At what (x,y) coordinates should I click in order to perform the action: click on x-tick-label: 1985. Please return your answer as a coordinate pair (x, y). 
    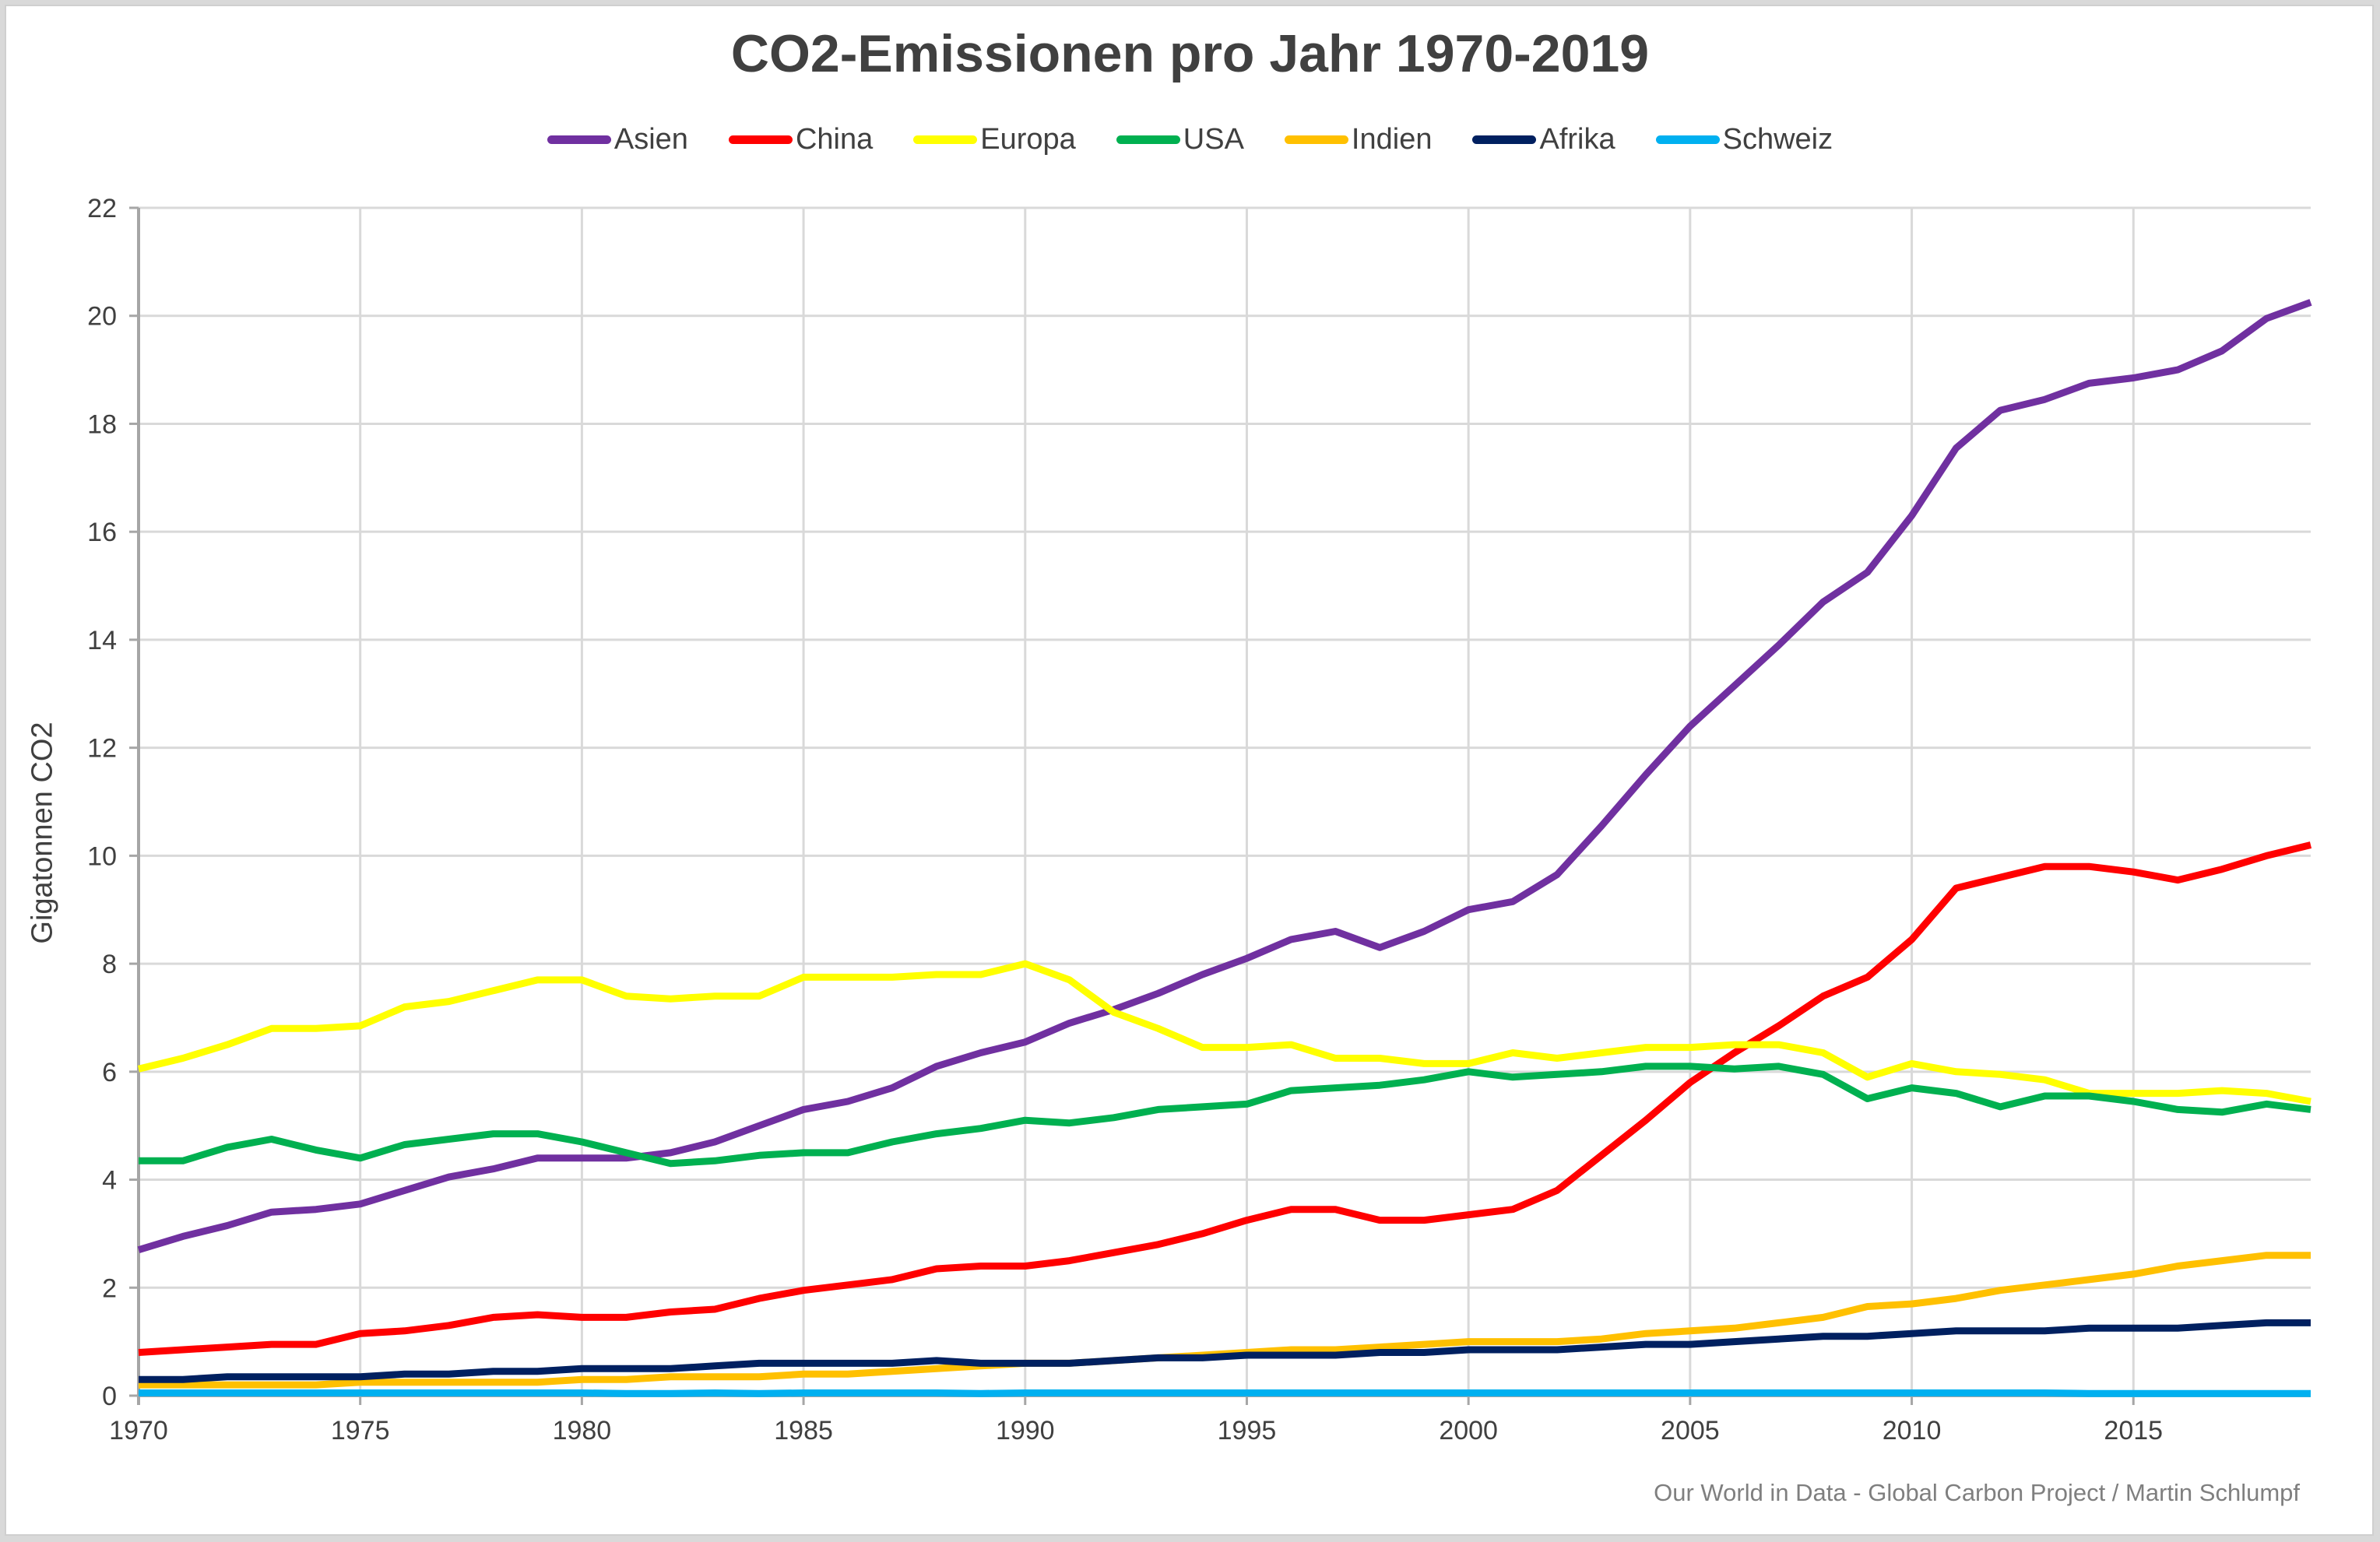
    Looking at the image, I should click on (804, 1430).